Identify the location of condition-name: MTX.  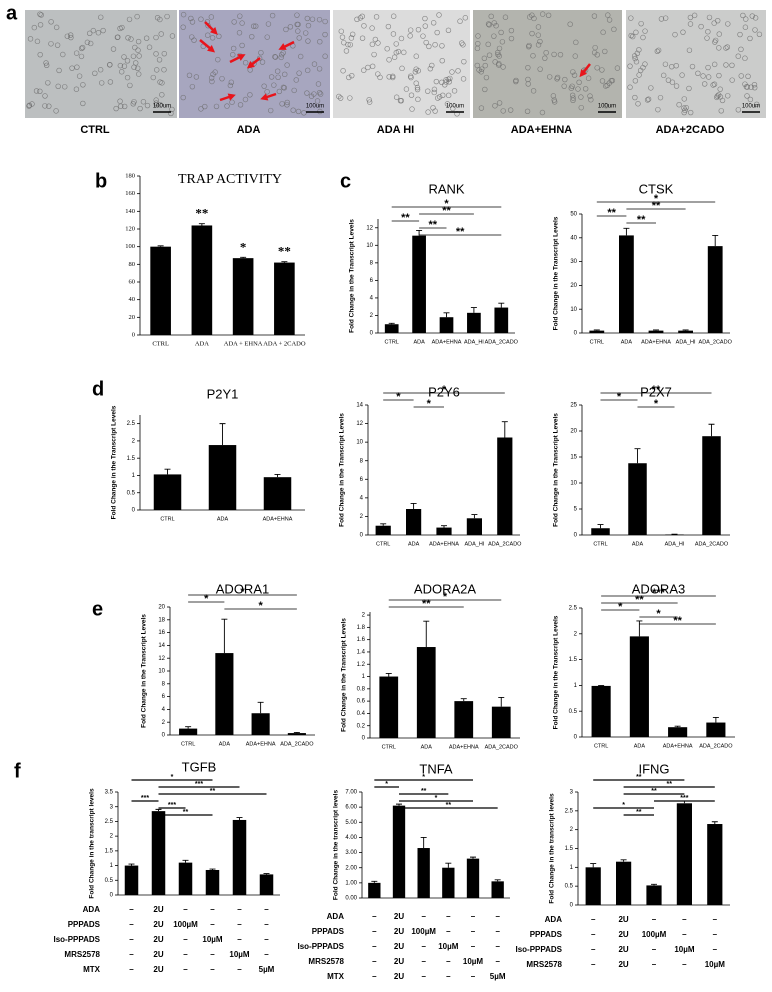
(92, 969).